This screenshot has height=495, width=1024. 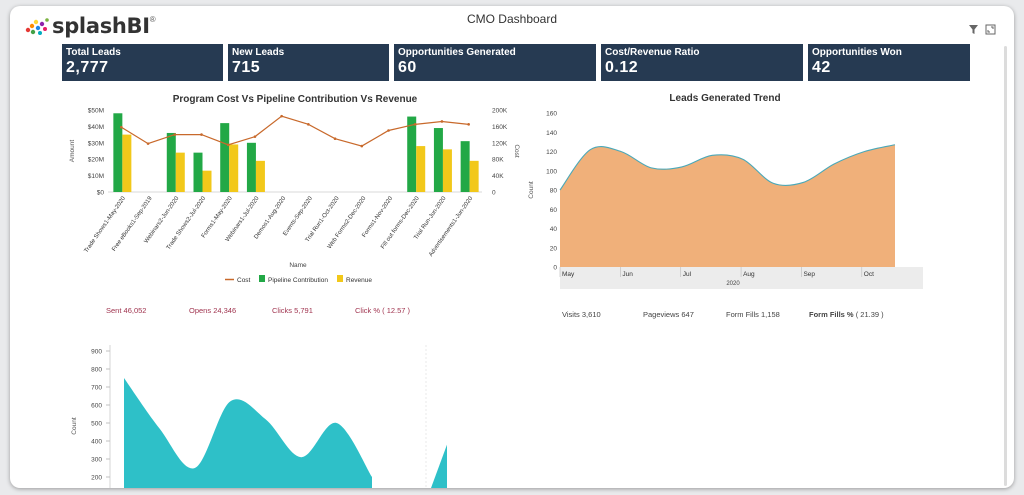 What do you see at coordinates (96, 406) in the screenshot?
I see `y-tick-label: 600` at bounding box center [96, 406].